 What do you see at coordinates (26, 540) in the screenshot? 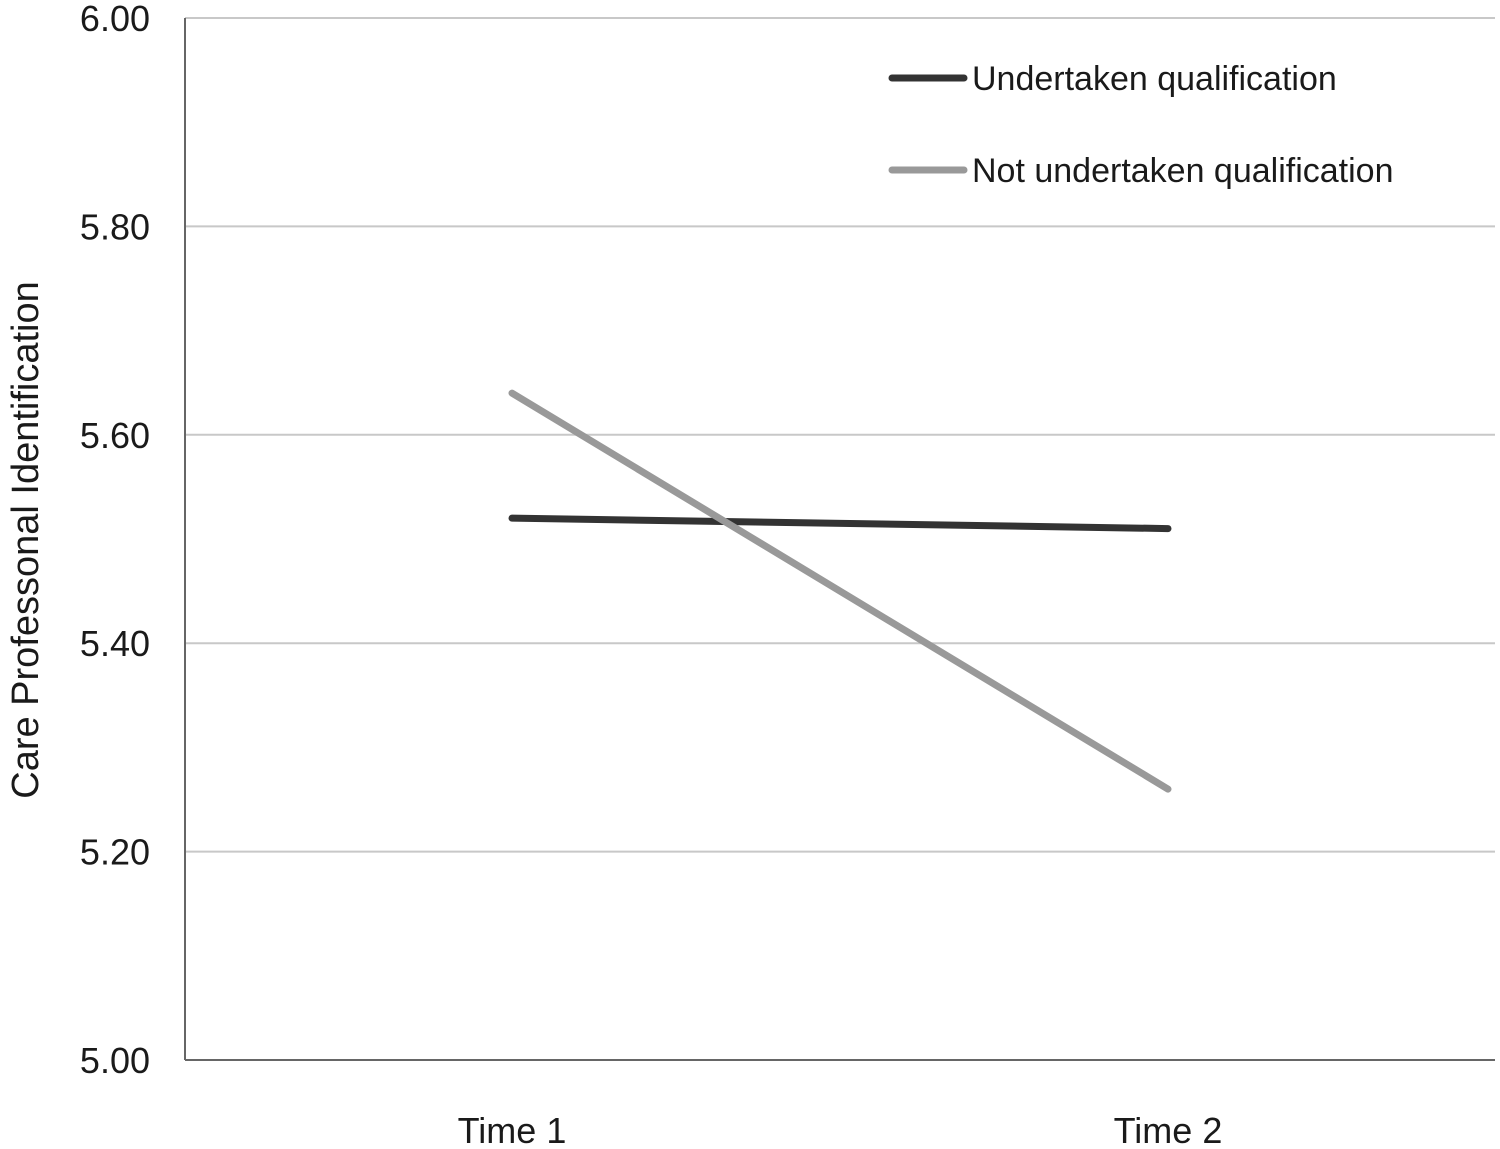
I see `y-axis-title: Care Professonal Identification` at bounding box center [26, 540].